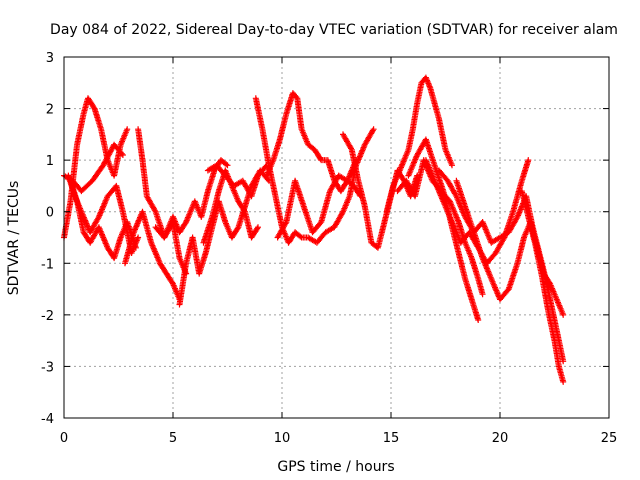  Describe the element at coordinates (64, 438) in the screenshot. I see `x-tick-label: 0` at that location.